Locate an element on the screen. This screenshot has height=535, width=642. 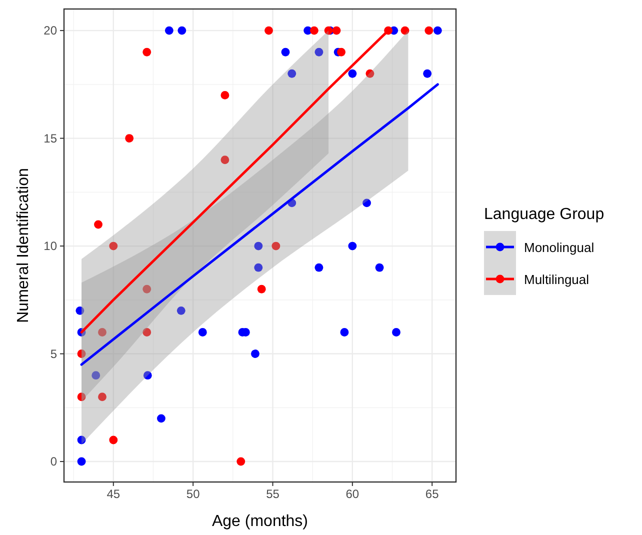
legend-label: Multilingual is located at coordinates (557, 279).